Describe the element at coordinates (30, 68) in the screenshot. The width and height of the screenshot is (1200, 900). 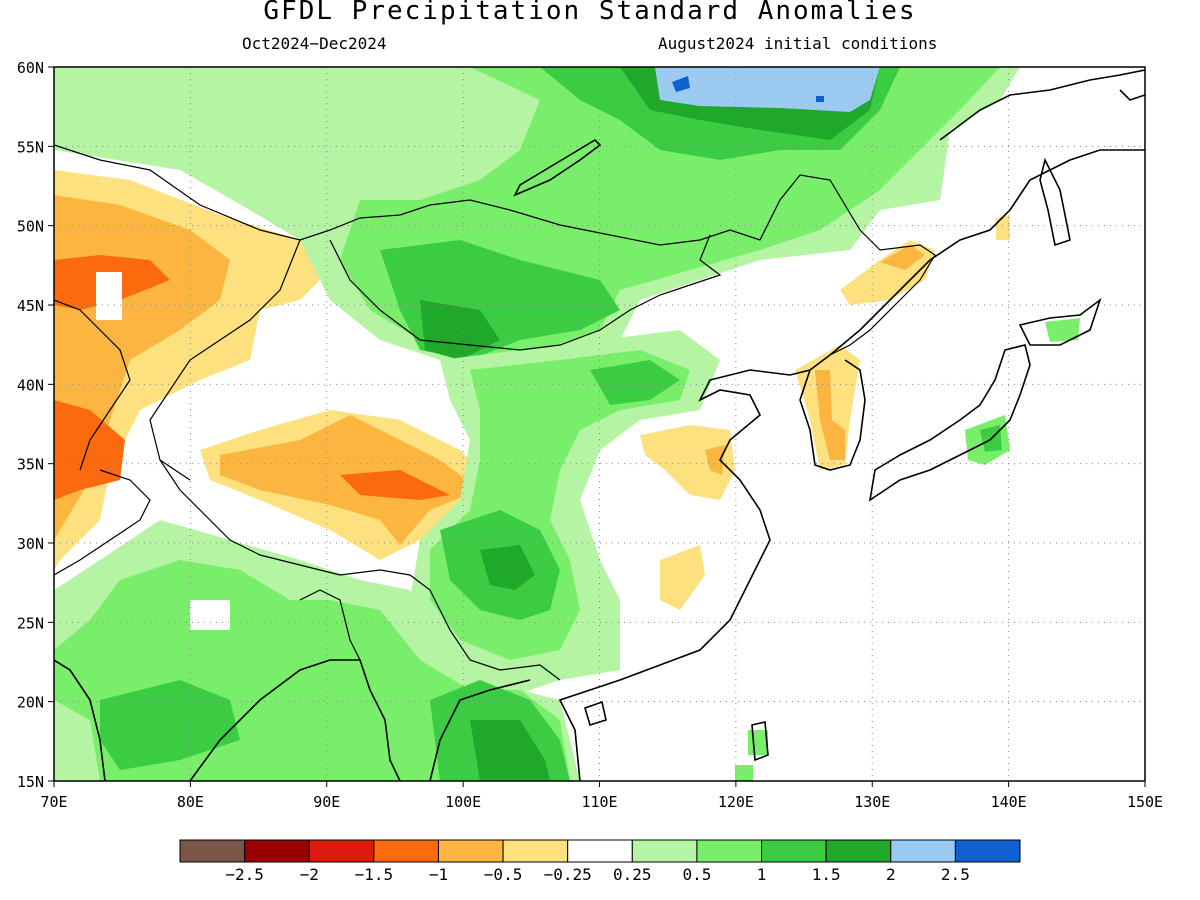
I see `lat-tick-label: 60N` at that location.